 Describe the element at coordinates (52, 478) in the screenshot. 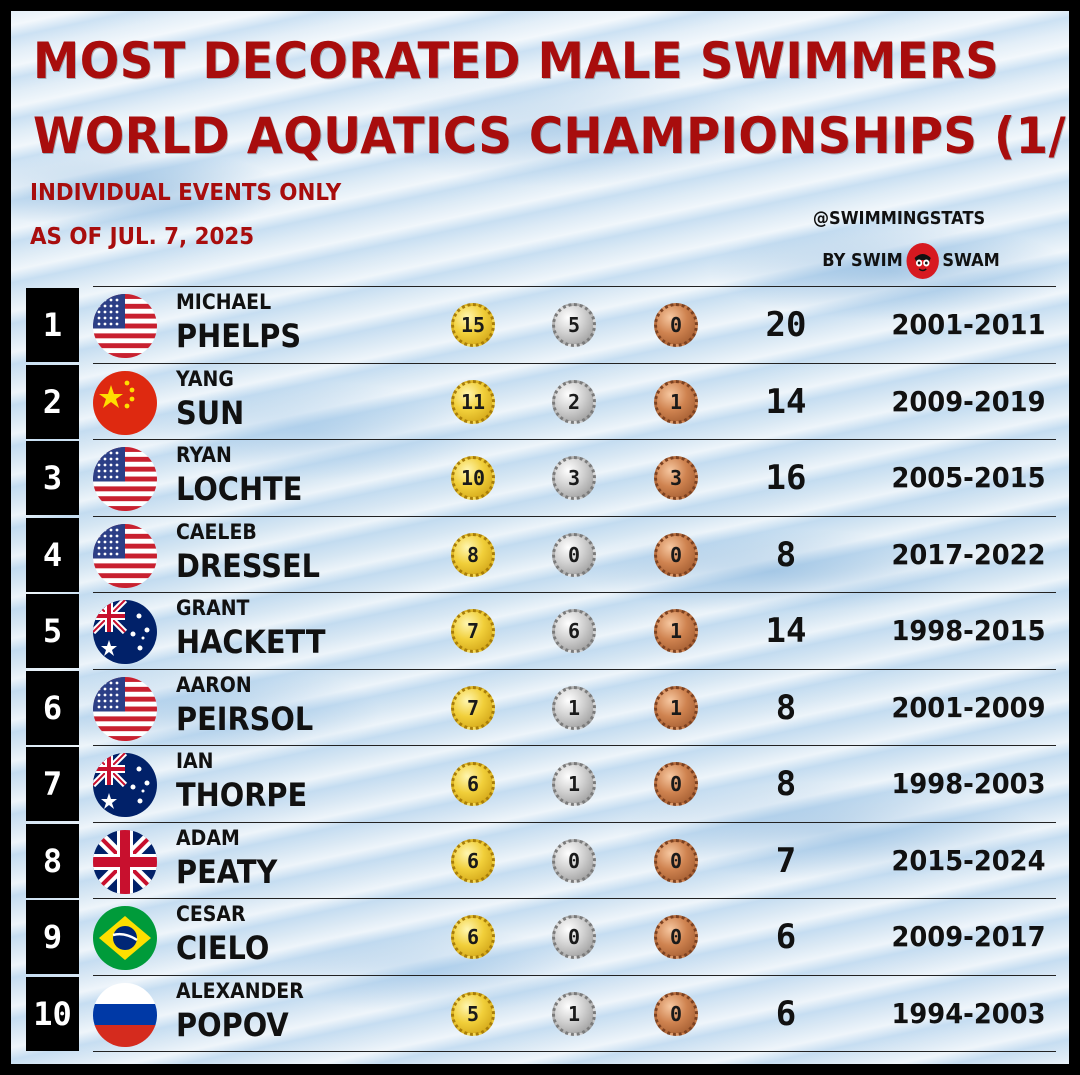

I see `rank-badge: 3` at that location.